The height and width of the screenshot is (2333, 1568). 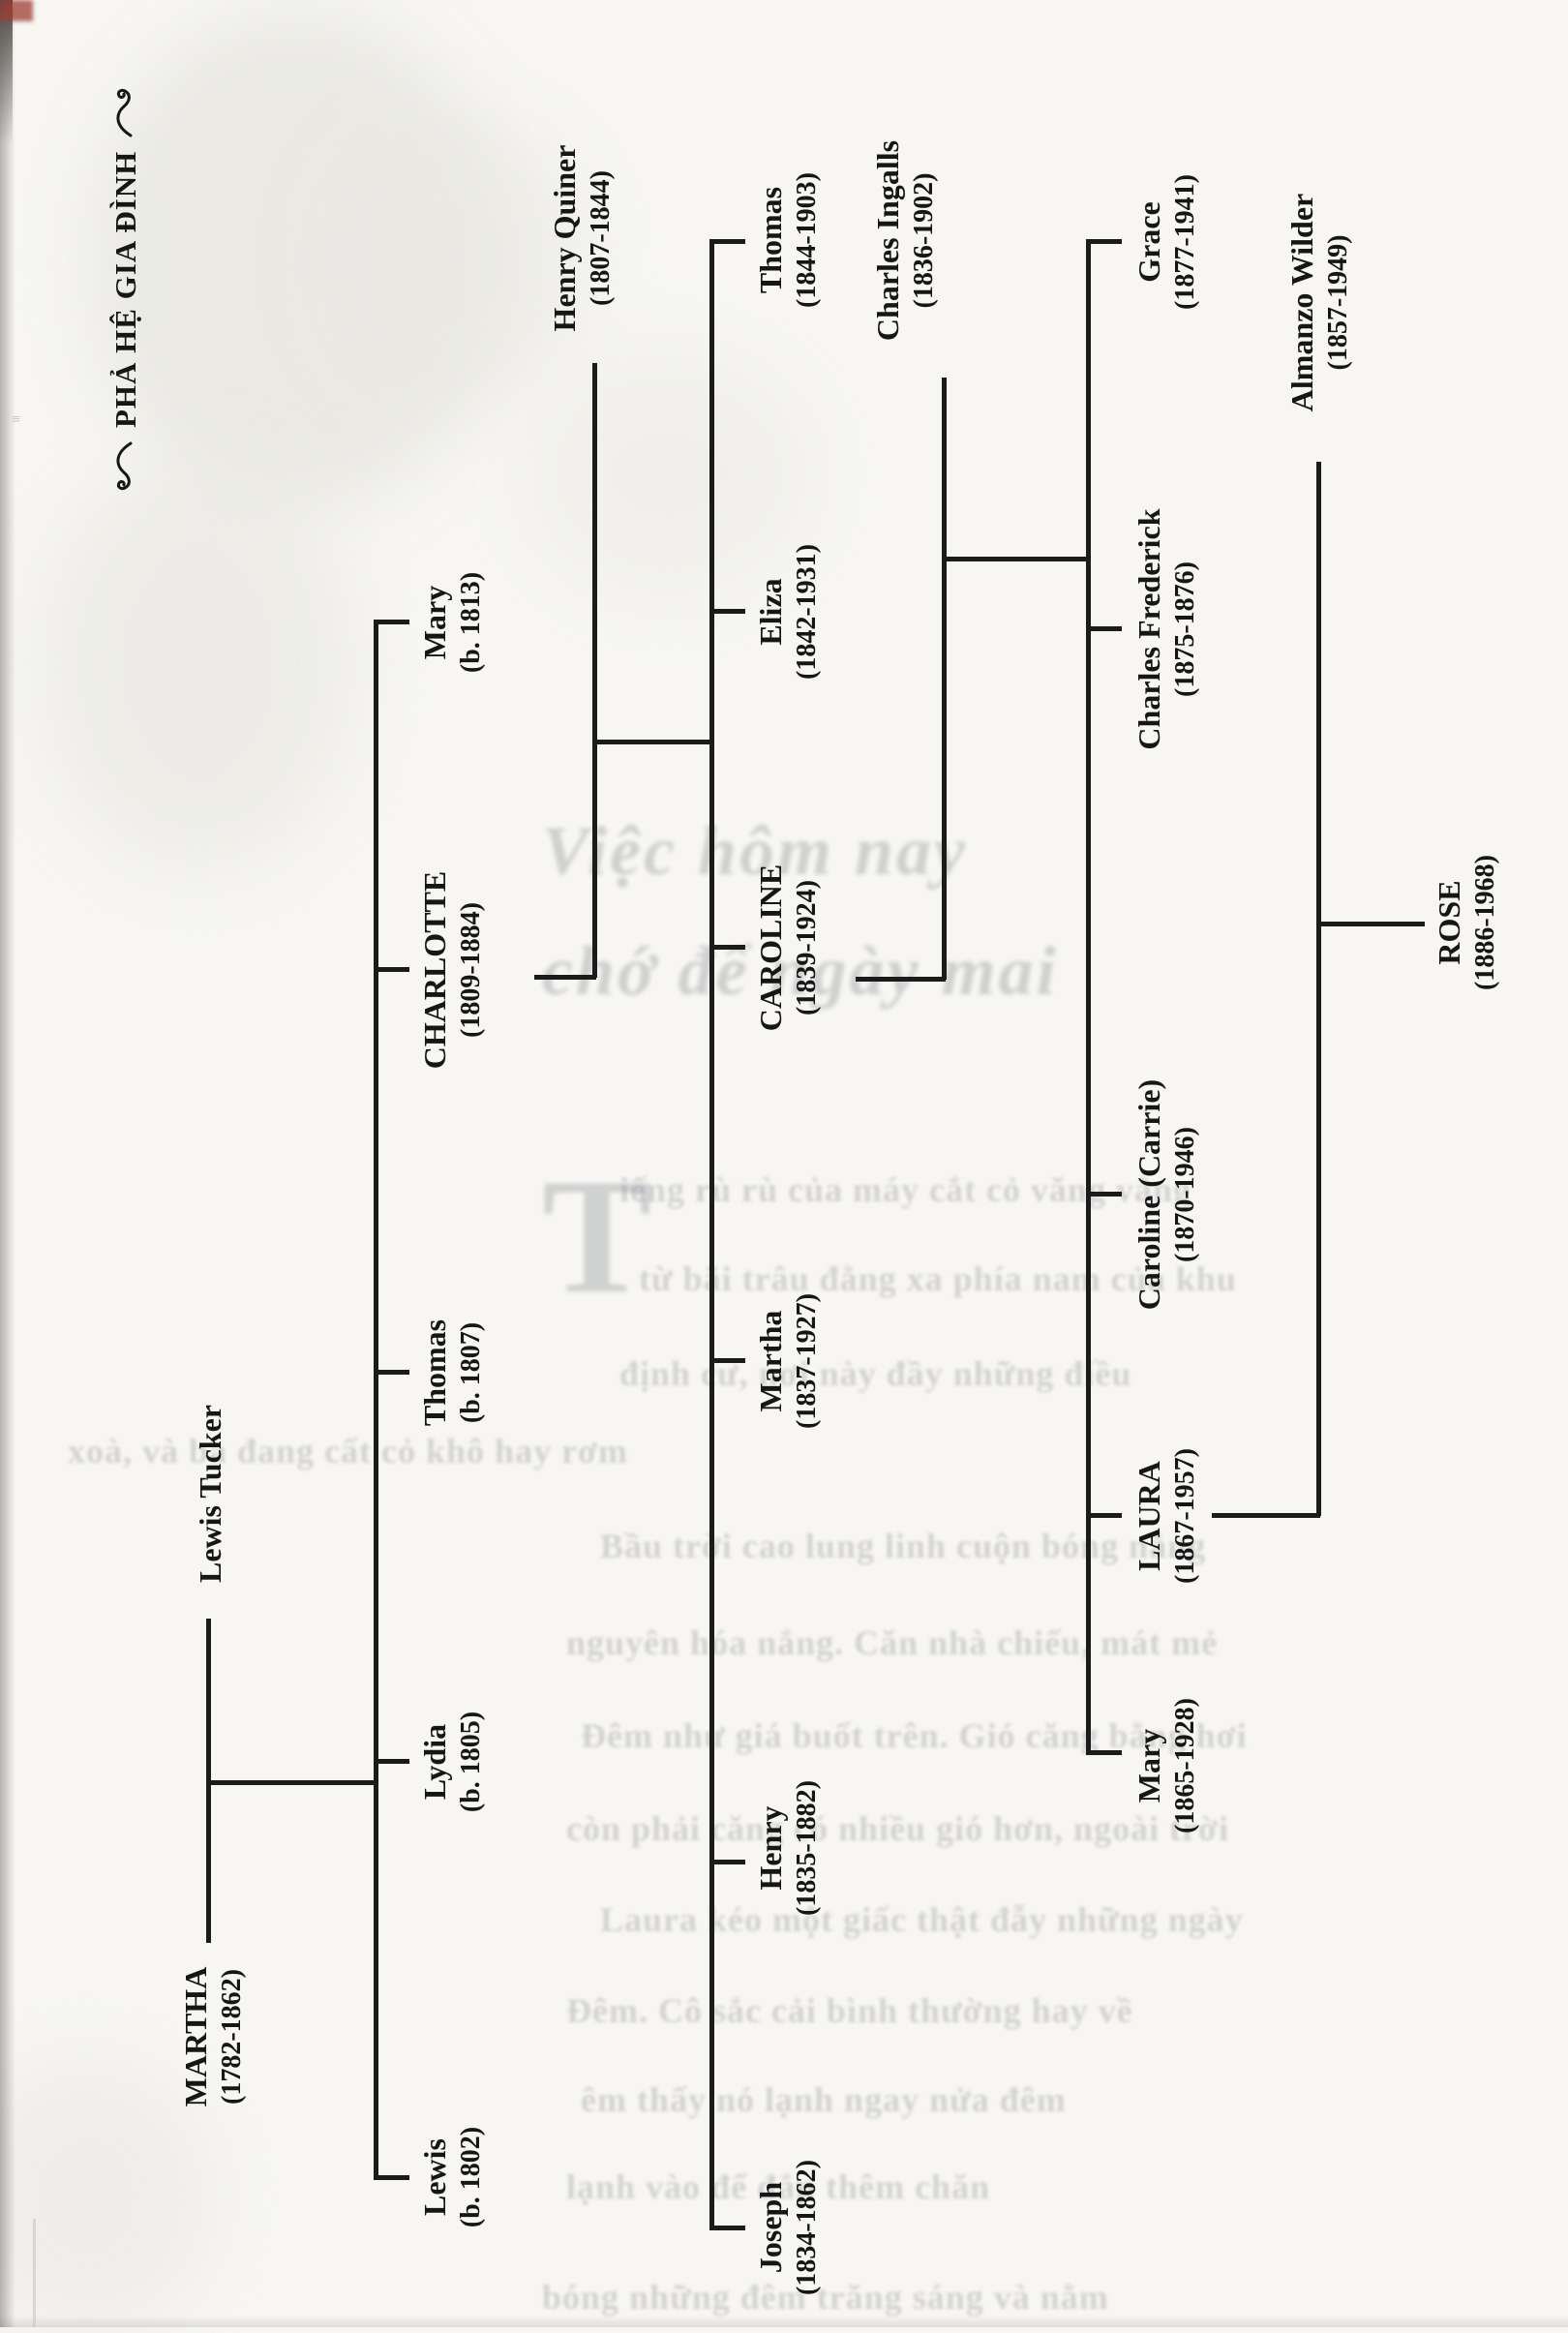 What do you see at coordinates (564, 238) in the screenshot?
I see `person-name: Henry Quiner` at bounding box center [564, 238].